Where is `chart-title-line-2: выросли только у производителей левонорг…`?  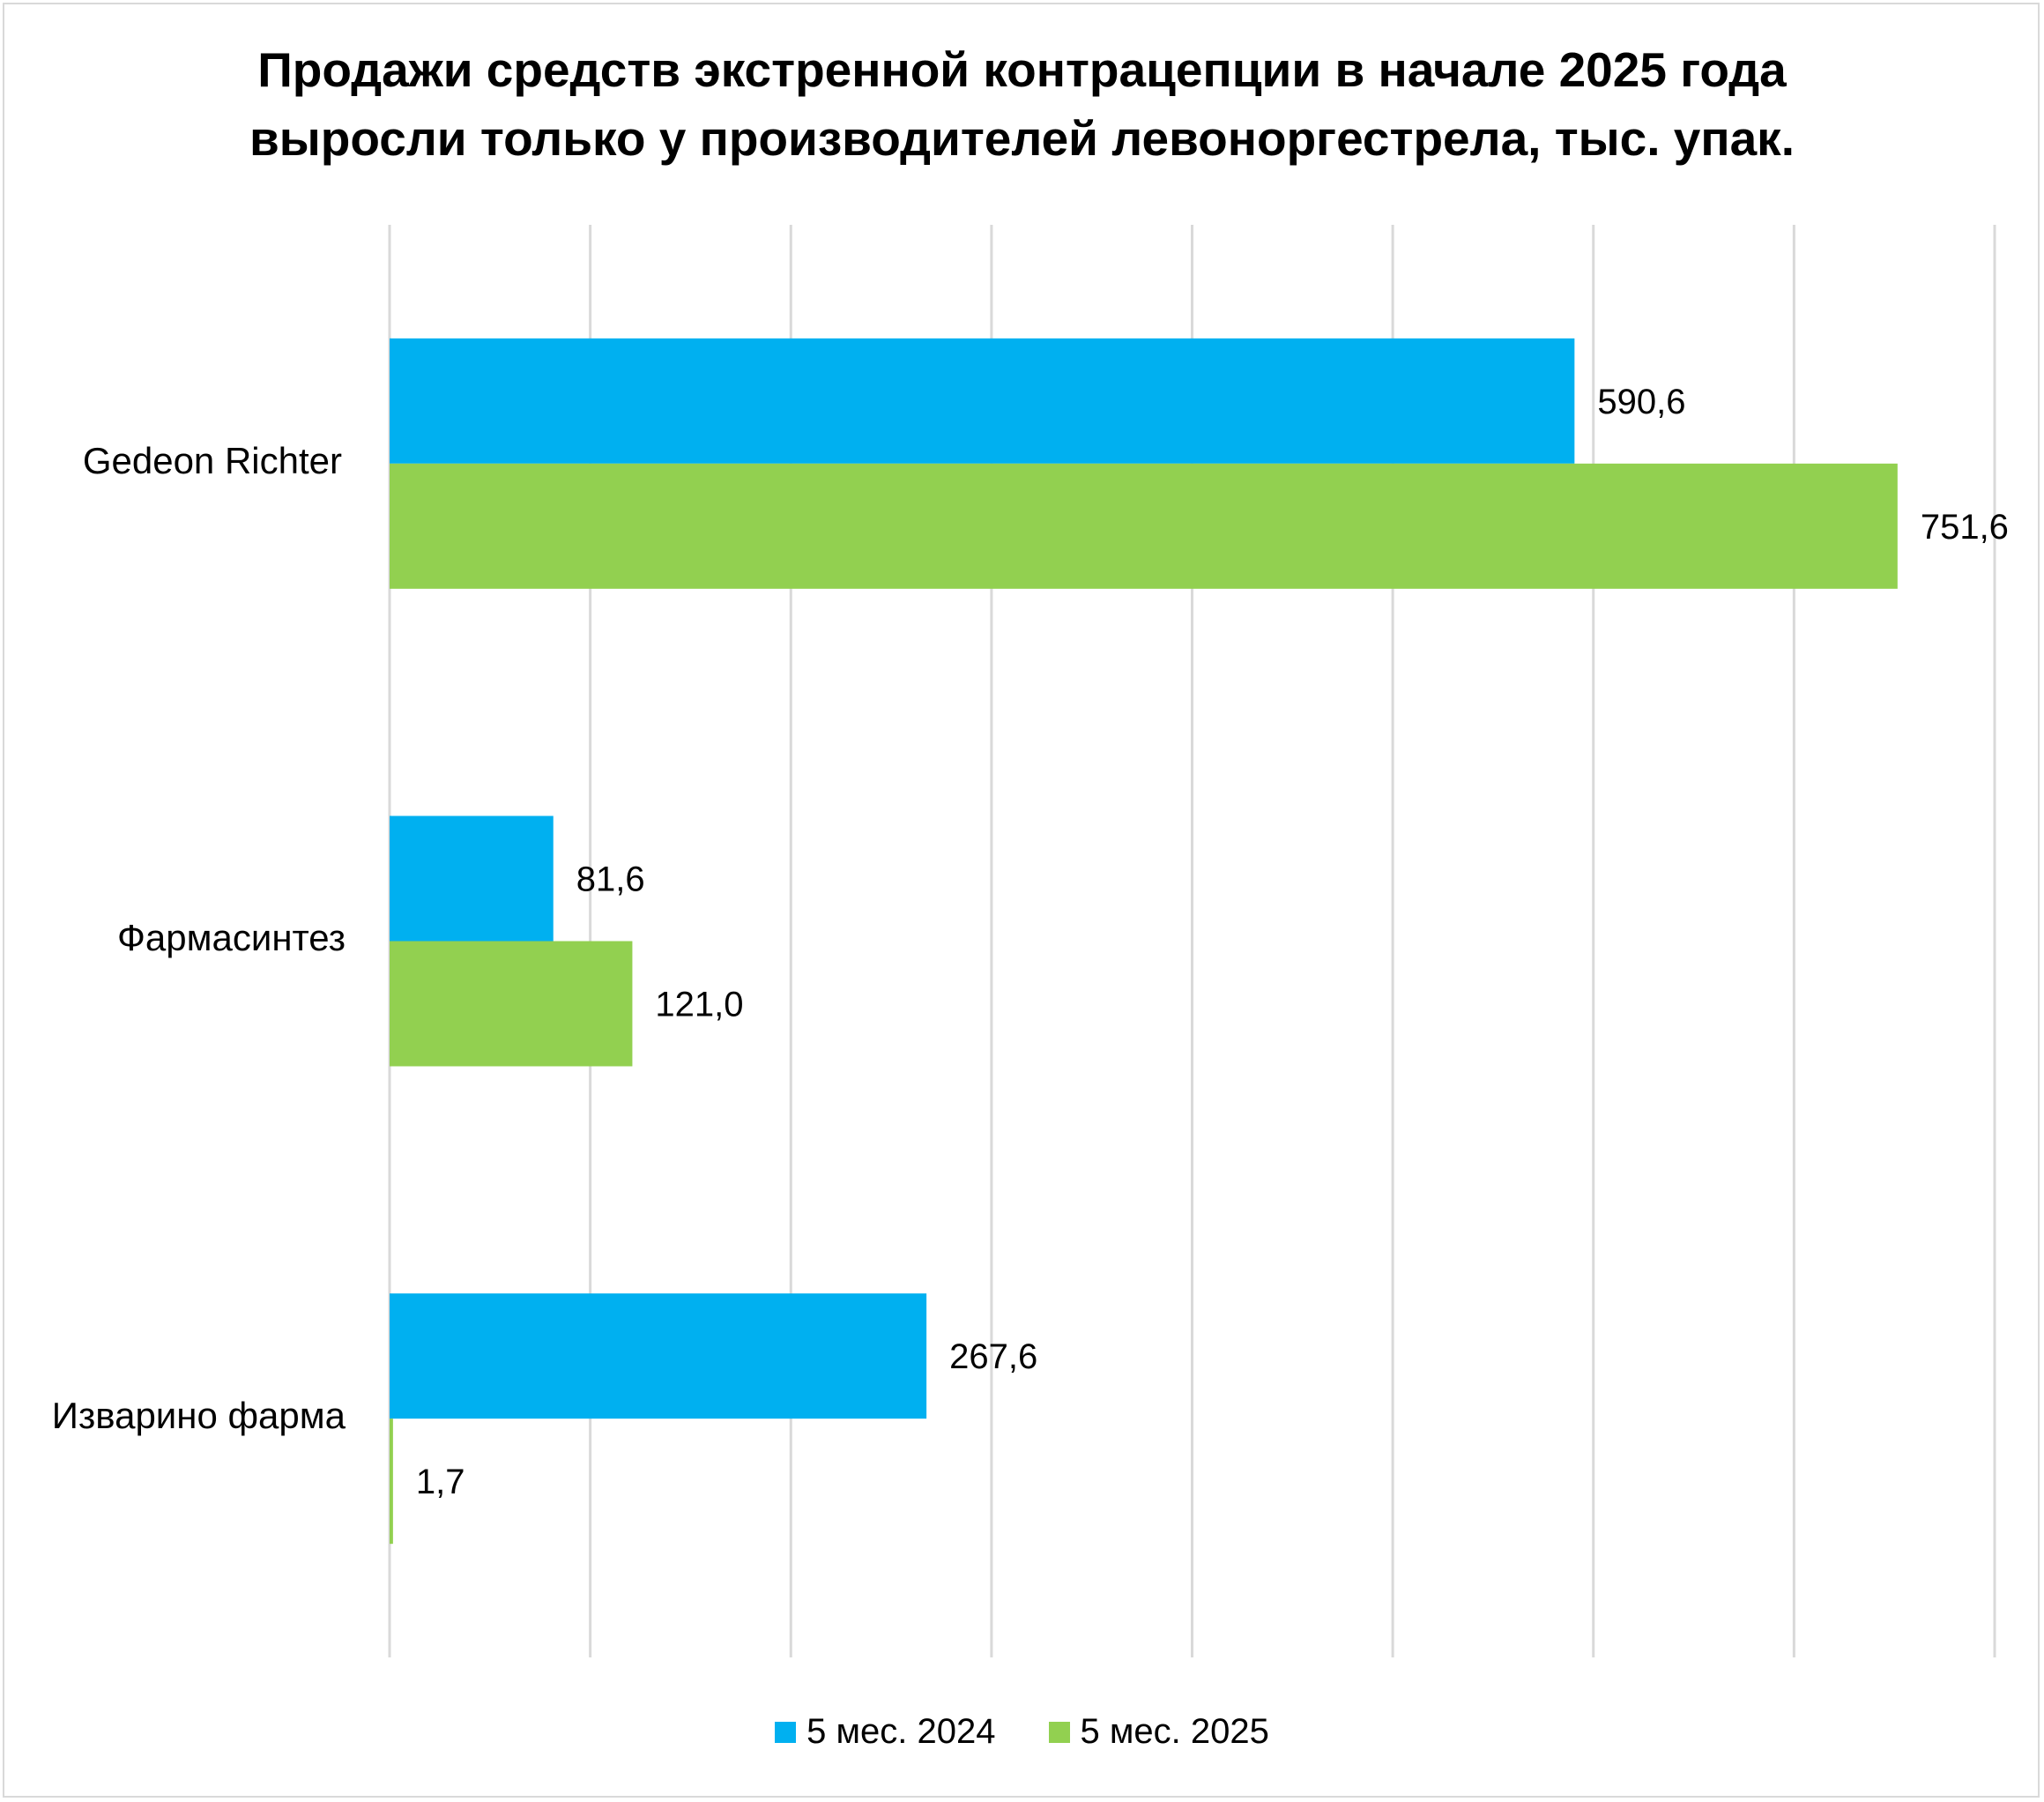
chart-title-line-2: выросли только у производителей левонорг… is located at coordinates (1022, 138).